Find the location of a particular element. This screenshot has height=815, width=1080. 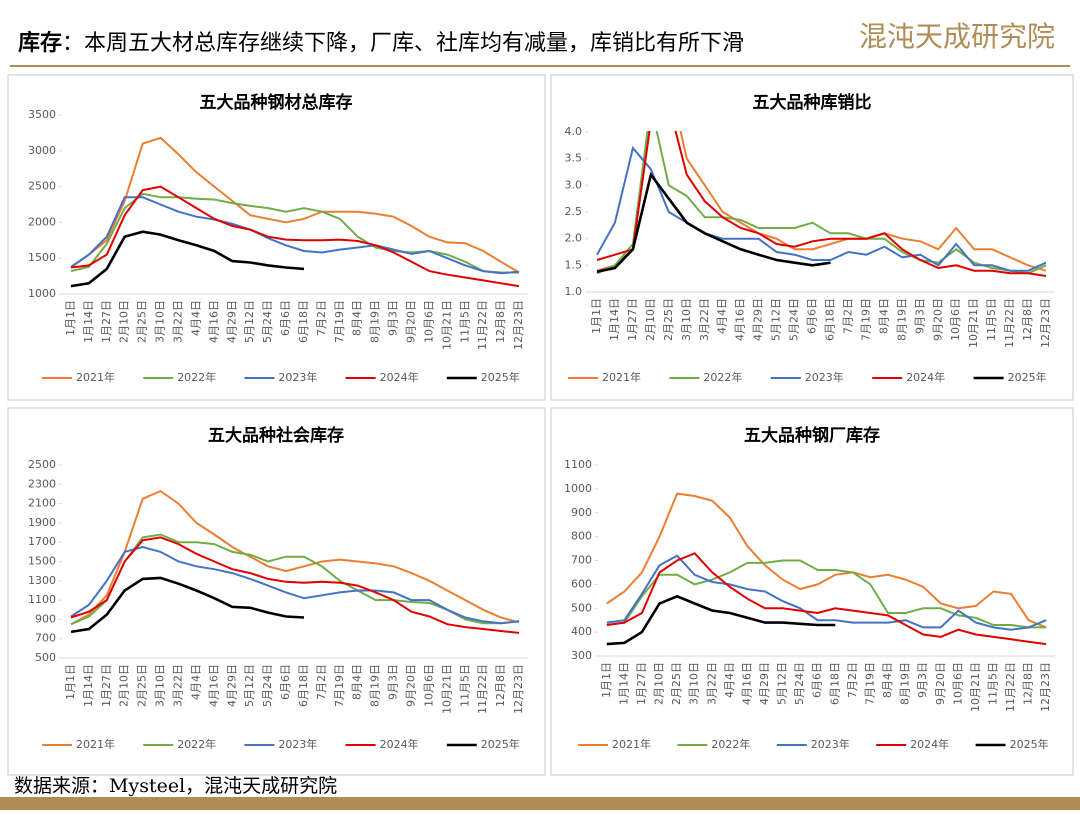

x-tick-label: 2月25日 is located at coordinates (142, 321).